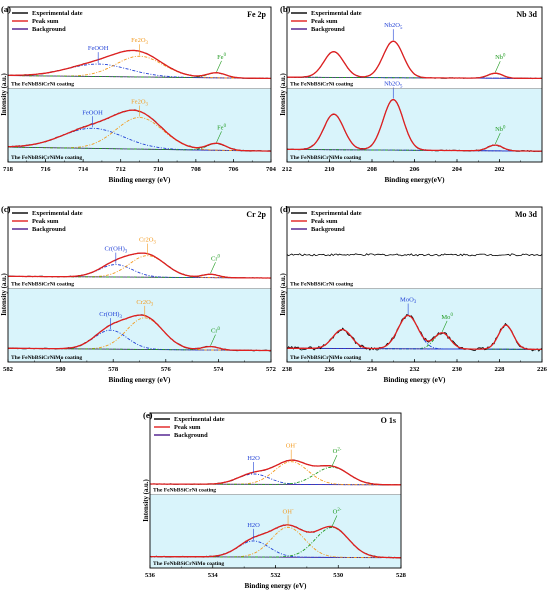 This screenshot has height=603, width=550. I want to click on peak-label: Cr2O3, so click(147, 241).